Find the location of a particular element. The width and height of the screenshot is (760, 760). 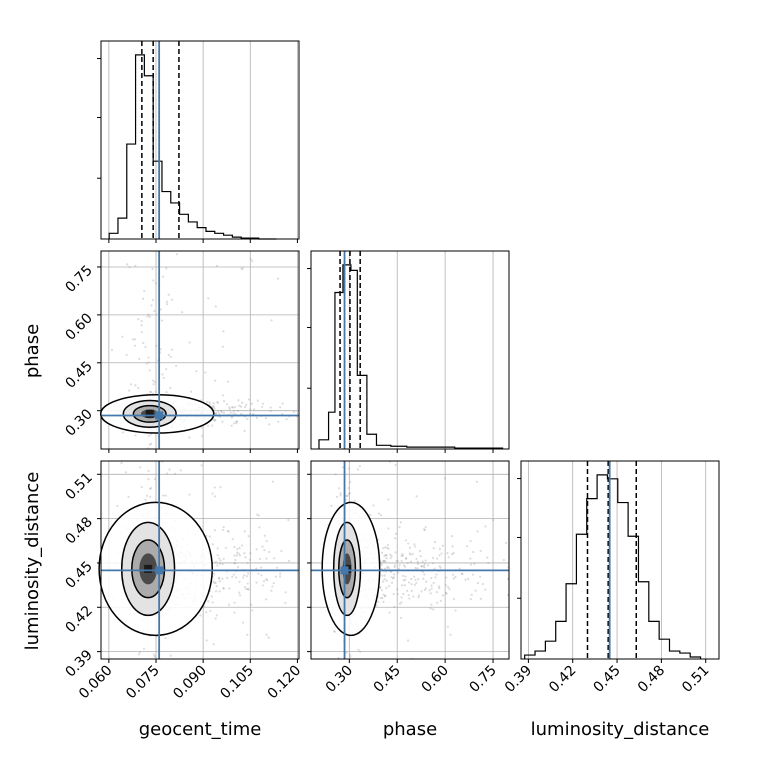

y-label-luminosity-distance: luminosity_distance is located at coordinates (32, 561).